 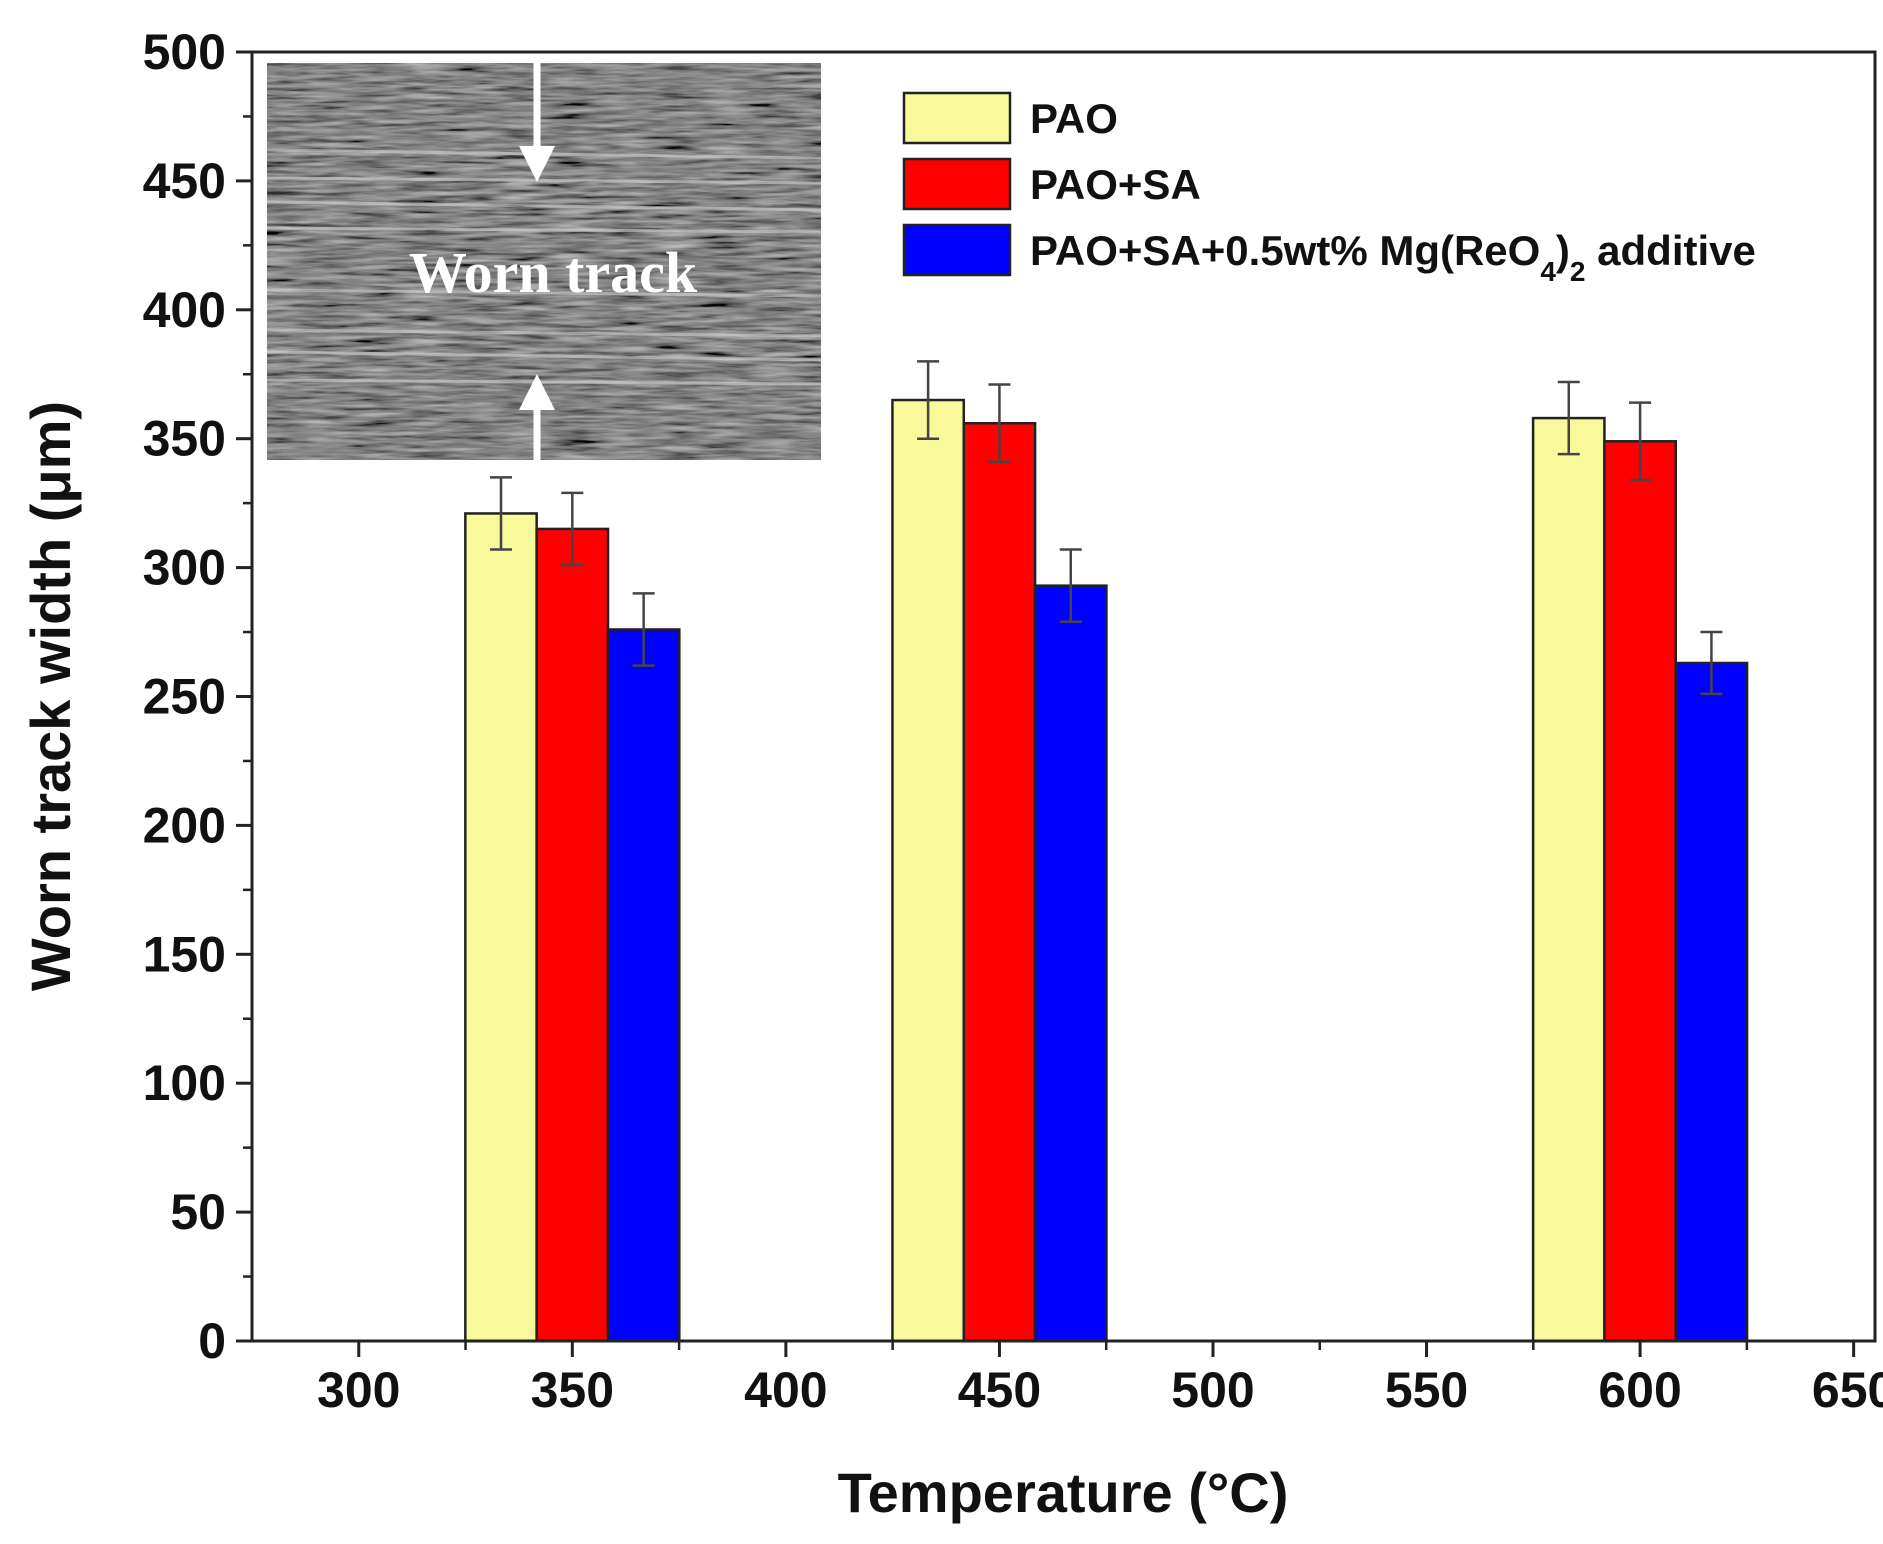 What do you see at coordinates (184, 568) in the screenshot?
I see `y-tick-label: 300` at bounding box center [184, 568].